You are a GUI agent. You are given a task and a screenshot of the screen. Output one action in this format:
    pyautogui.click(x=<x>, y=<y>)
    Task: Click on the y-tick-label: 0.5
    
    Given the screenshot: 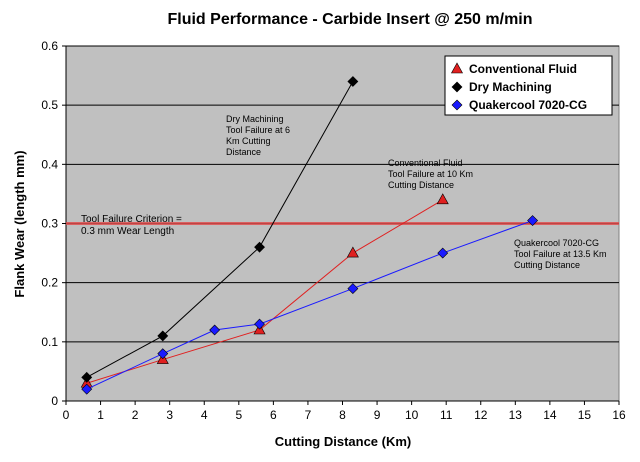 What is the action you would take?
    pyautogui.click(x=49, y=105)
    